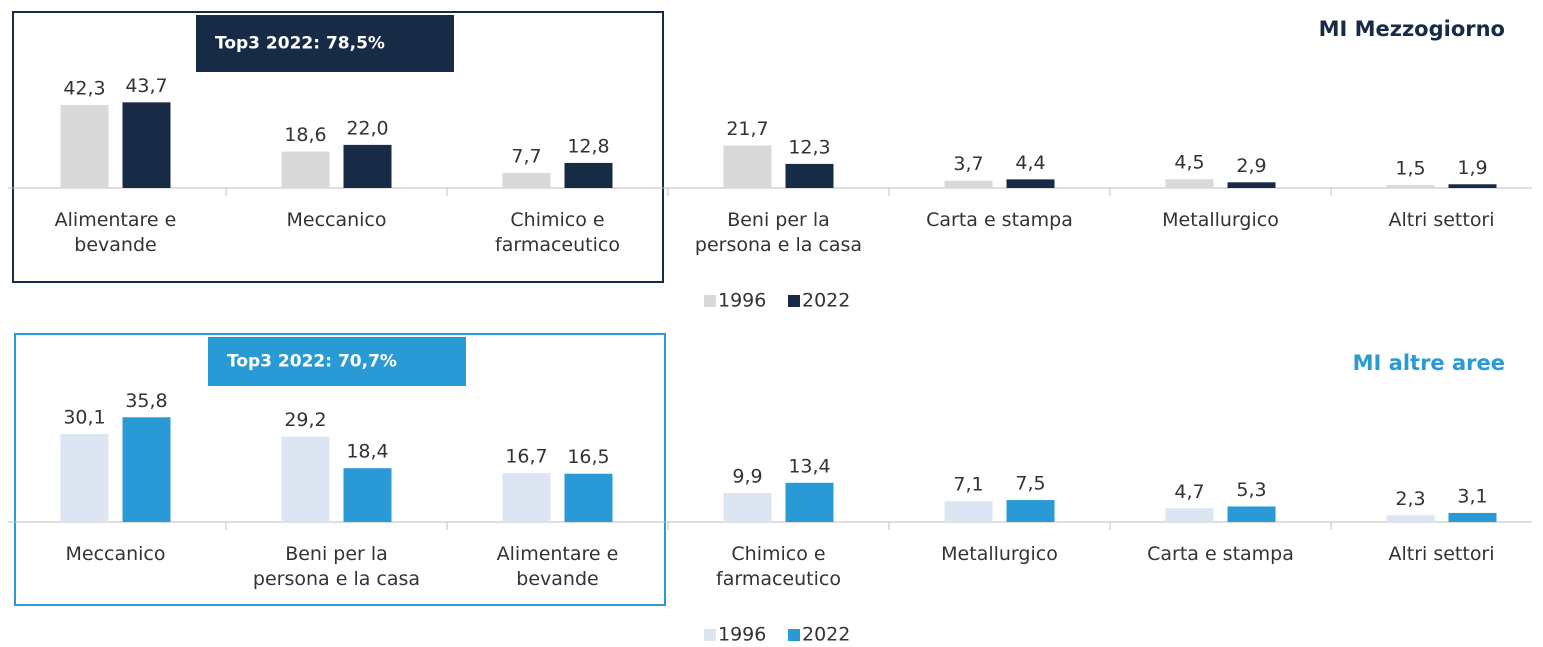 The image size is (1543, 647). I want to click on value-label: 3,1, so click(1472, 496).